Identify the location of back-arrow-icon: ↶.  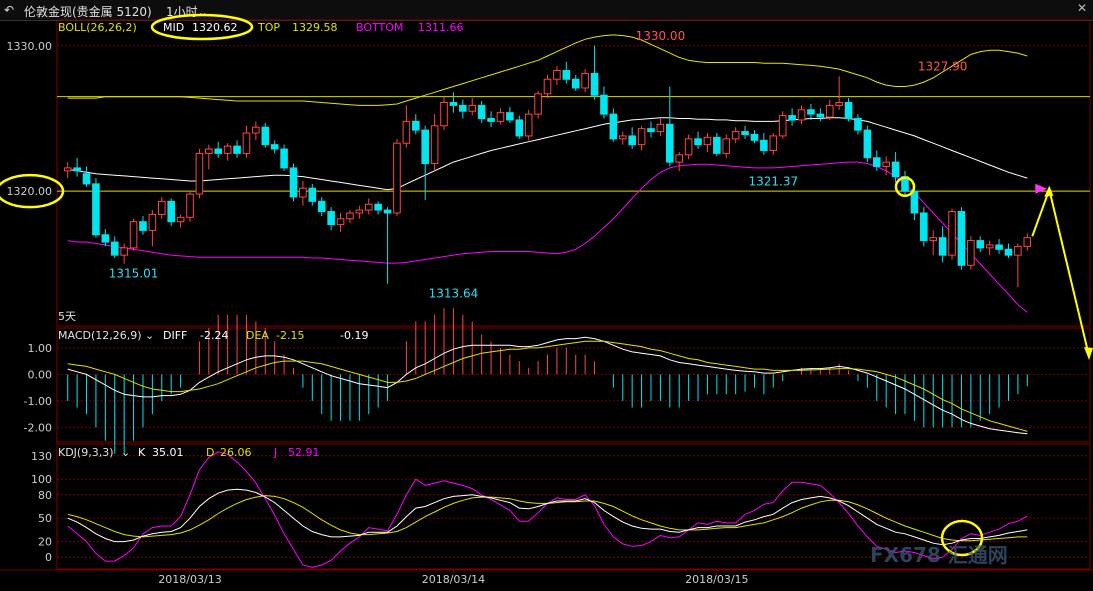
(9, 10).